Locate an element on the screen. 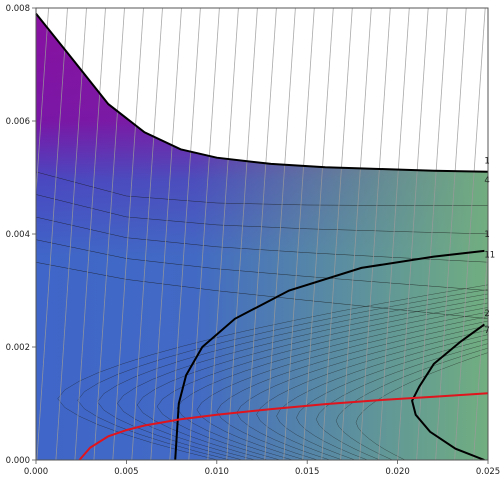  thick-contour is located at coordinates (448, 391).